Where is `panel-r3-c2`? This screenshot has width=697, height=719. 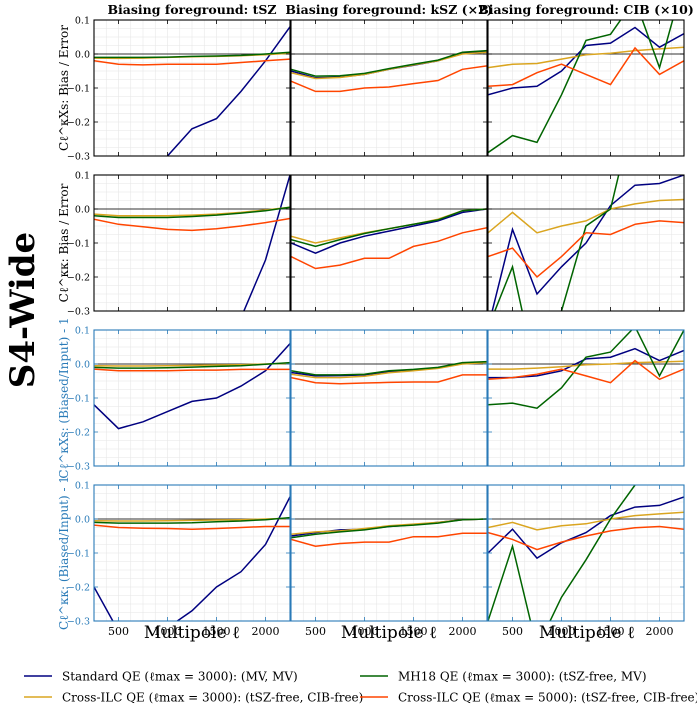 panel-r3-c2 is located at coordinates (389, 398).